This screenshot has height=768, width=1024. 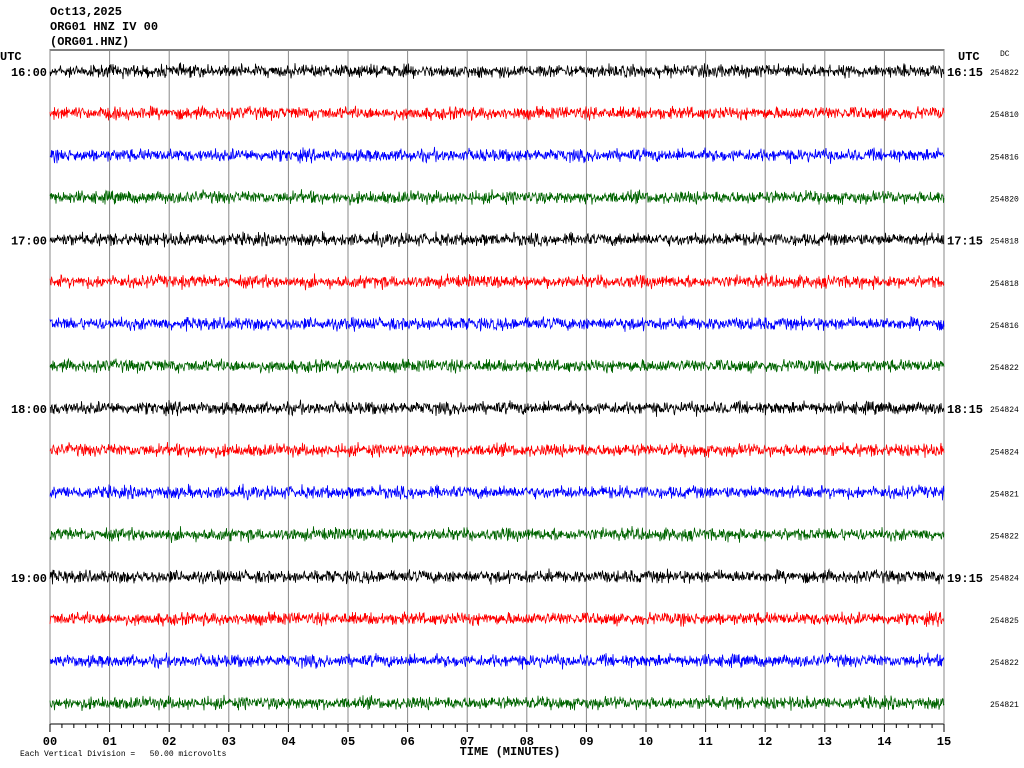 I want to click on title-line: ORG01 HNZ IV 00, so click(x=104, y=27).